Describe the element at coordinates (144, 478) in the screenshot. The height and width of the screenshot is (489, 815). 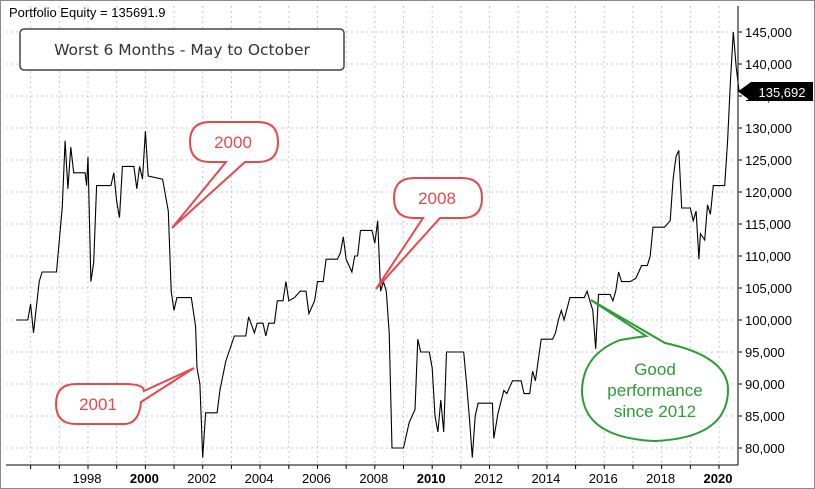
I see `x-tick-label: 2000` at that location.